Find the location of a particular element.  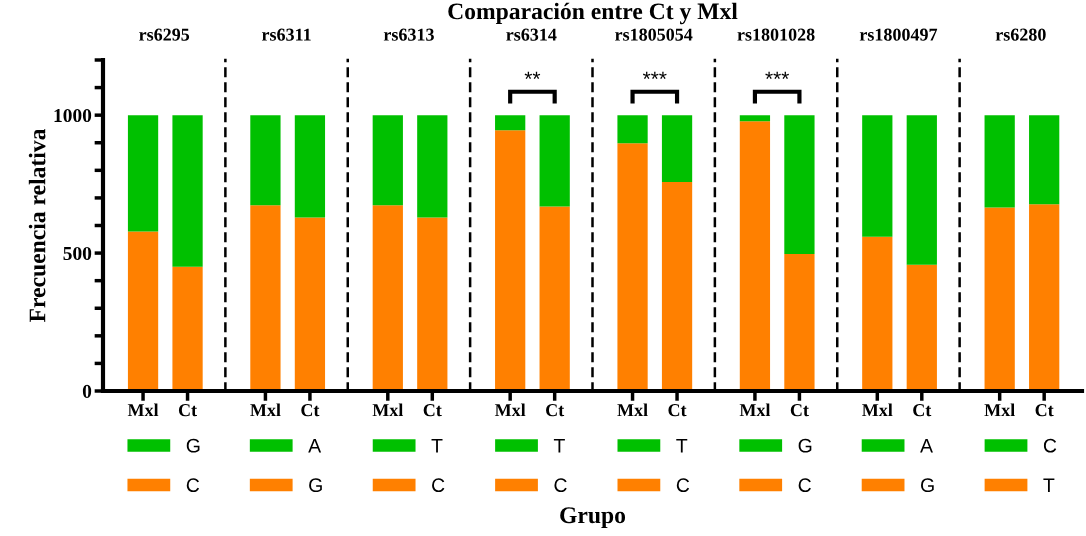

chart-title: rs1805054 is located at coordinates (654, 34).